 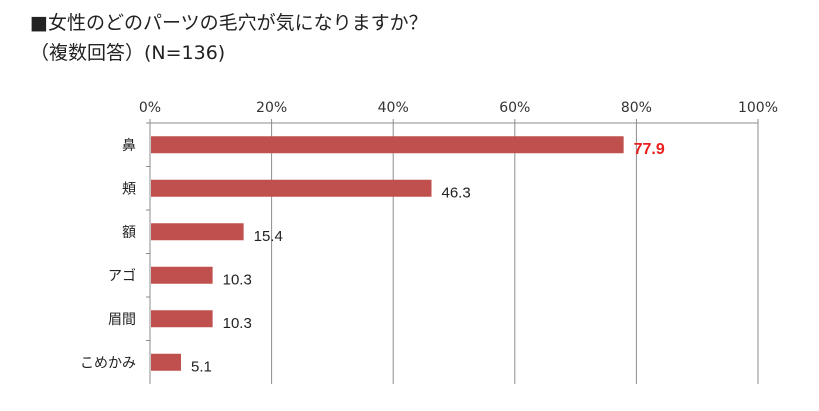 What do you see at coordinates (129, 145) in the screenshot?
I see `category-label: 鼻` at bounding box center [129, 145].